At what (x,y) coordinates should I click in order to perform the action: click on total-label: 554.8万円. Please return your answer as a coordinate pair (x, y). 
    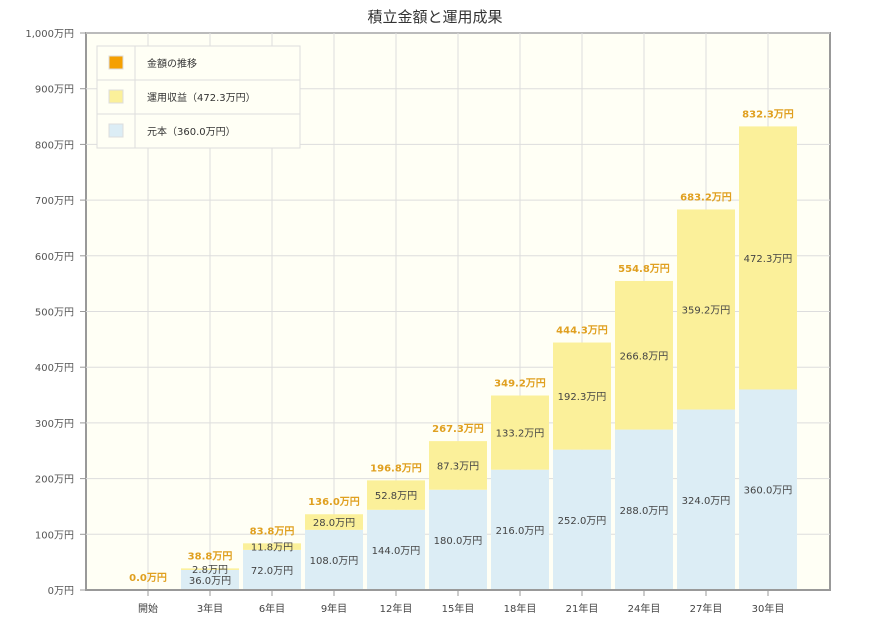
    Looking at the image, I should click on (644, 269).